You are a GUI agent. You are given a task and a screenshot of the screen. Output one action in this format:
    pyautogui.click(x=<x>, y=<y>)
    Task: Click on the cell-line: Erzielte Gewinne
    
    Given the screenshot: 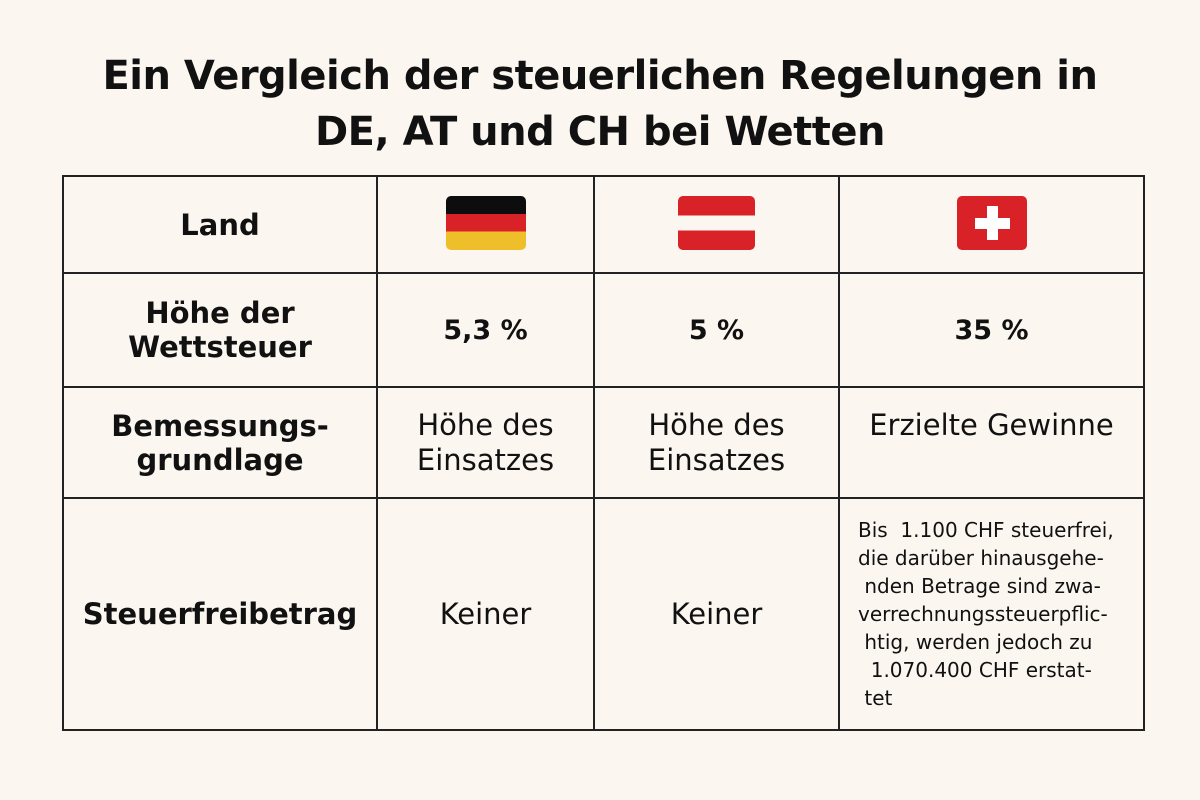 What is the action you would take?
    pyautogui.click(x=991, y=425)
    